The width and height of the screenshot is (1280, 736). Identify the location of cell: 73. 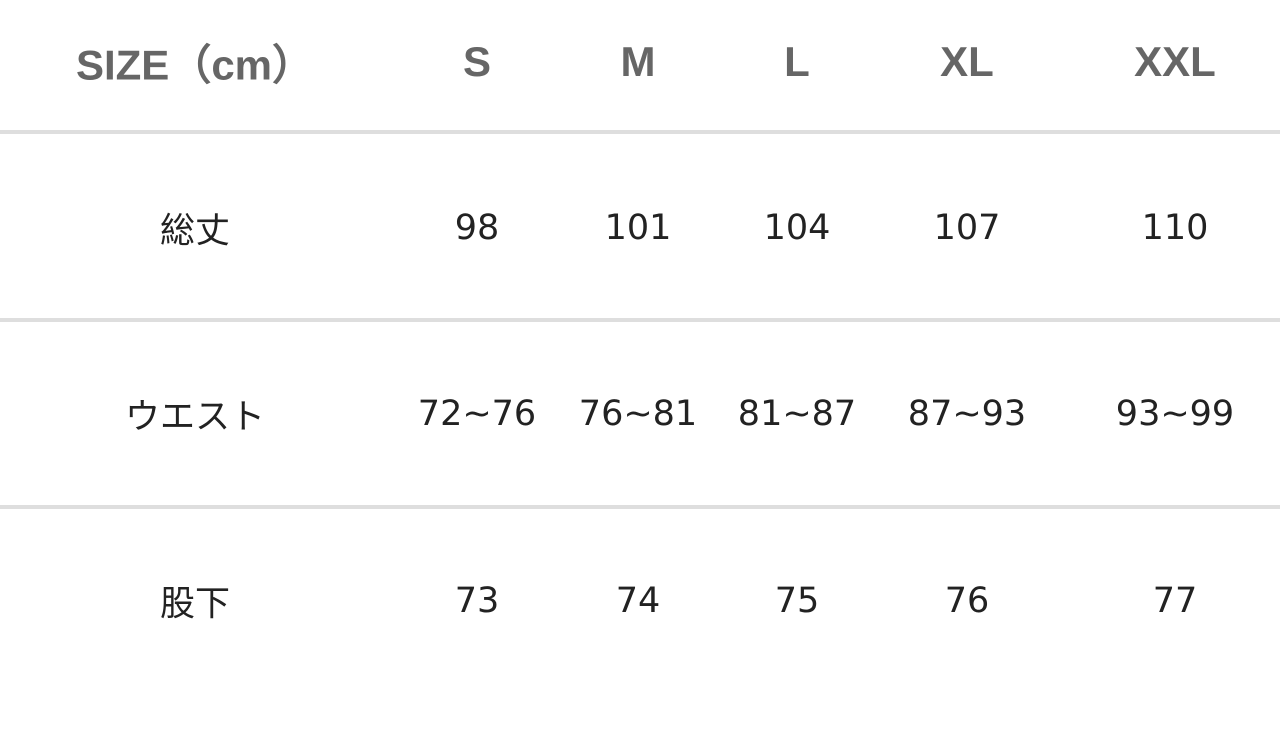
(477, 601).